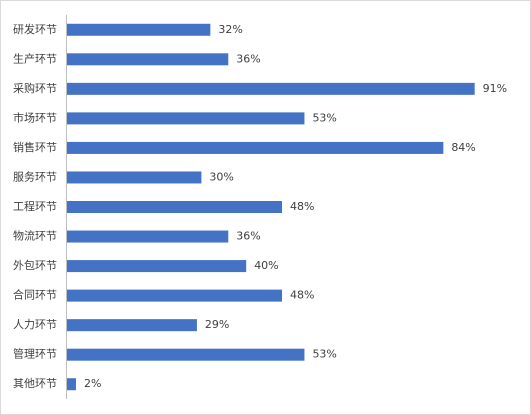 Image resolution: width=531 pixels, height=415 pixels. What do you see at coordinates (35, 265) in the screenshot?
I see `category-label: 外包环节` at bounding box center [35, 265].